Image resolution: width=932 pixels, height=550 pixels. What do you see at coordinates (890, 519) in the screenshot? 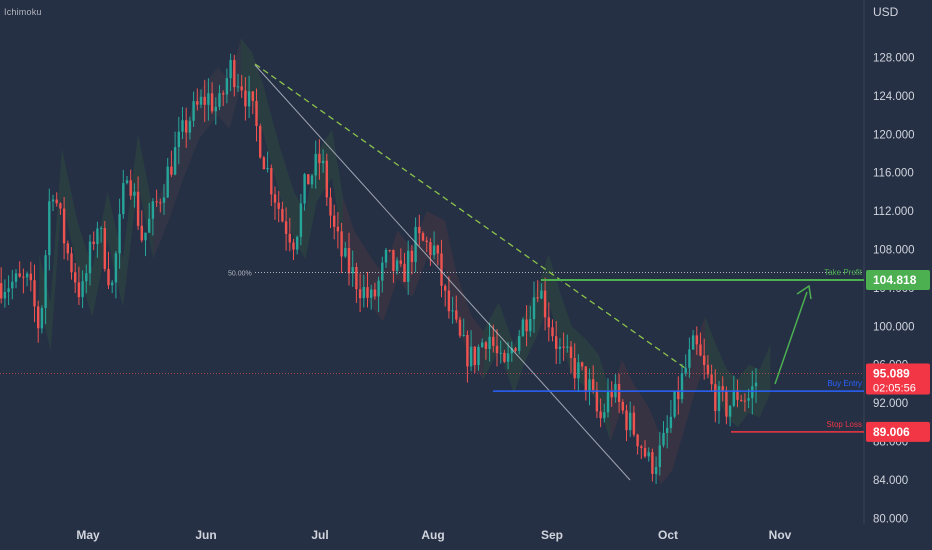
I see `y-tick-label: 80.000` at bounding box center [890, 519].